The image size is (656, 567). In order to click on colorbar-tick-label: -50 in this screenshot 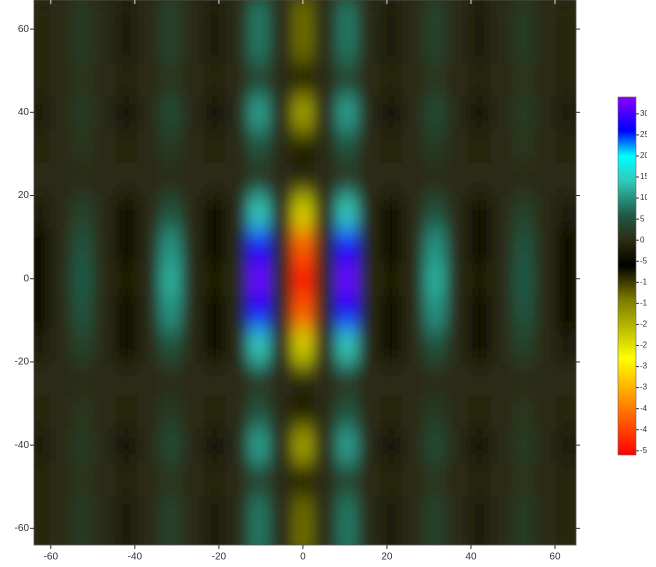, I will do `click(646, 450)`.